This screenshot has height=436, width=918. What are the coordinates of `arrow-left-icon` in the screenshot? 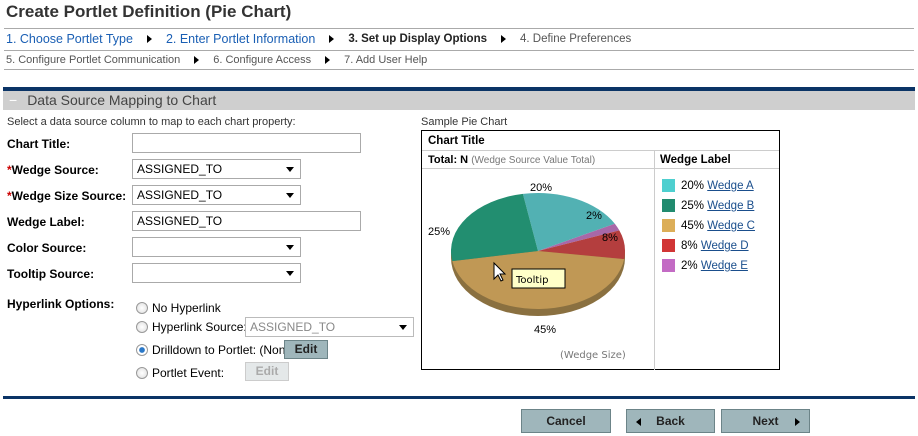 It's located at (638, 422).